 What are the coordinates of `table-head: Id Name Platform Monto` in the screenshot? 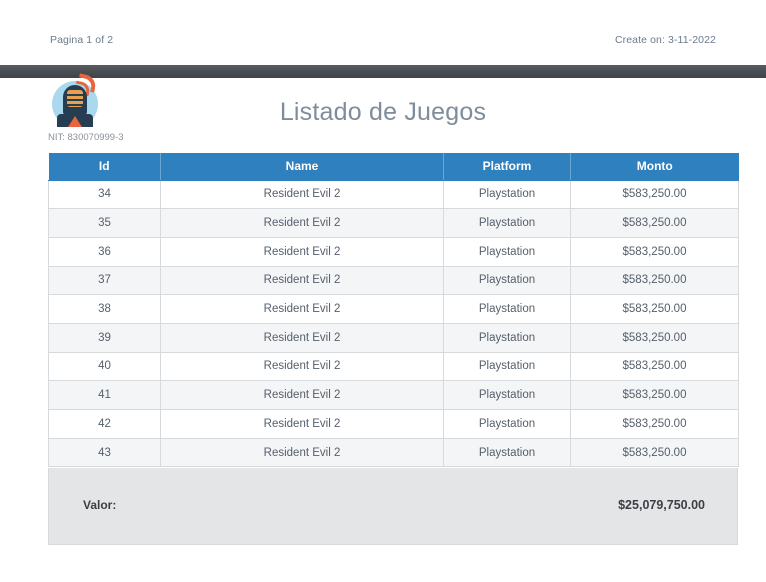 It's located at (393, 167).